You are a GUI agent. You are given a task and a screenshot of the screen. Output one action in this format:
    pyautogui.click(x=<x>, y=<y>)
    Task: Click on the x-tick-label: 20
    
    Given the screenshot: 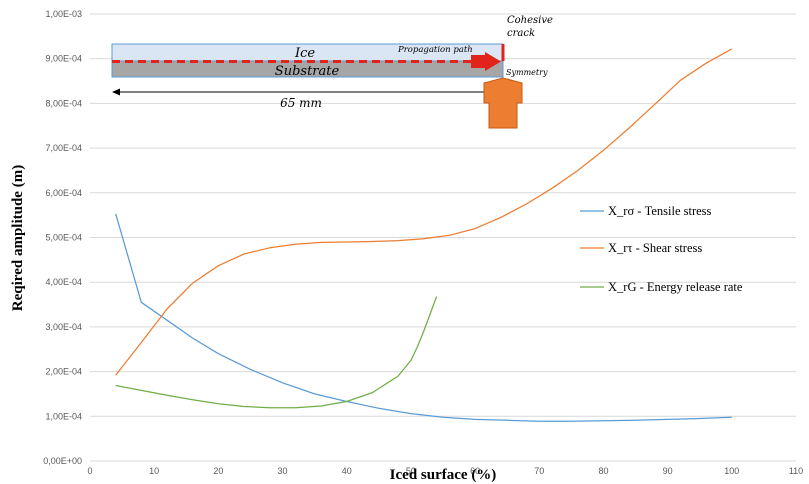 What is the action you would take?
    pyautogui.click(x=218, y=471)
    